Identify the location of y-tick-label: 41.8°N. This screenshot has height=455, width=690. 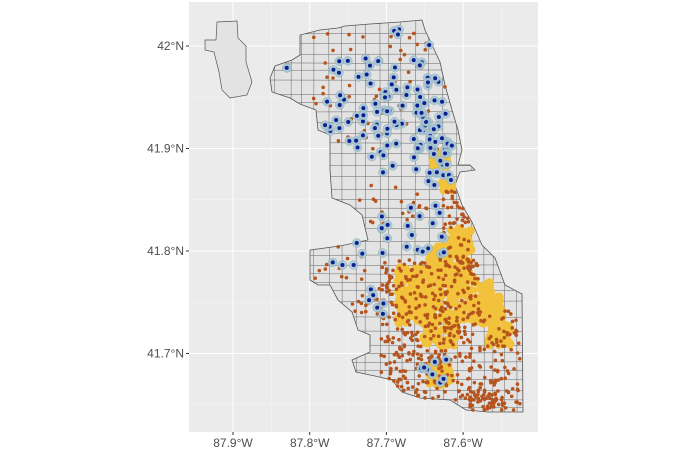
(165, 251).